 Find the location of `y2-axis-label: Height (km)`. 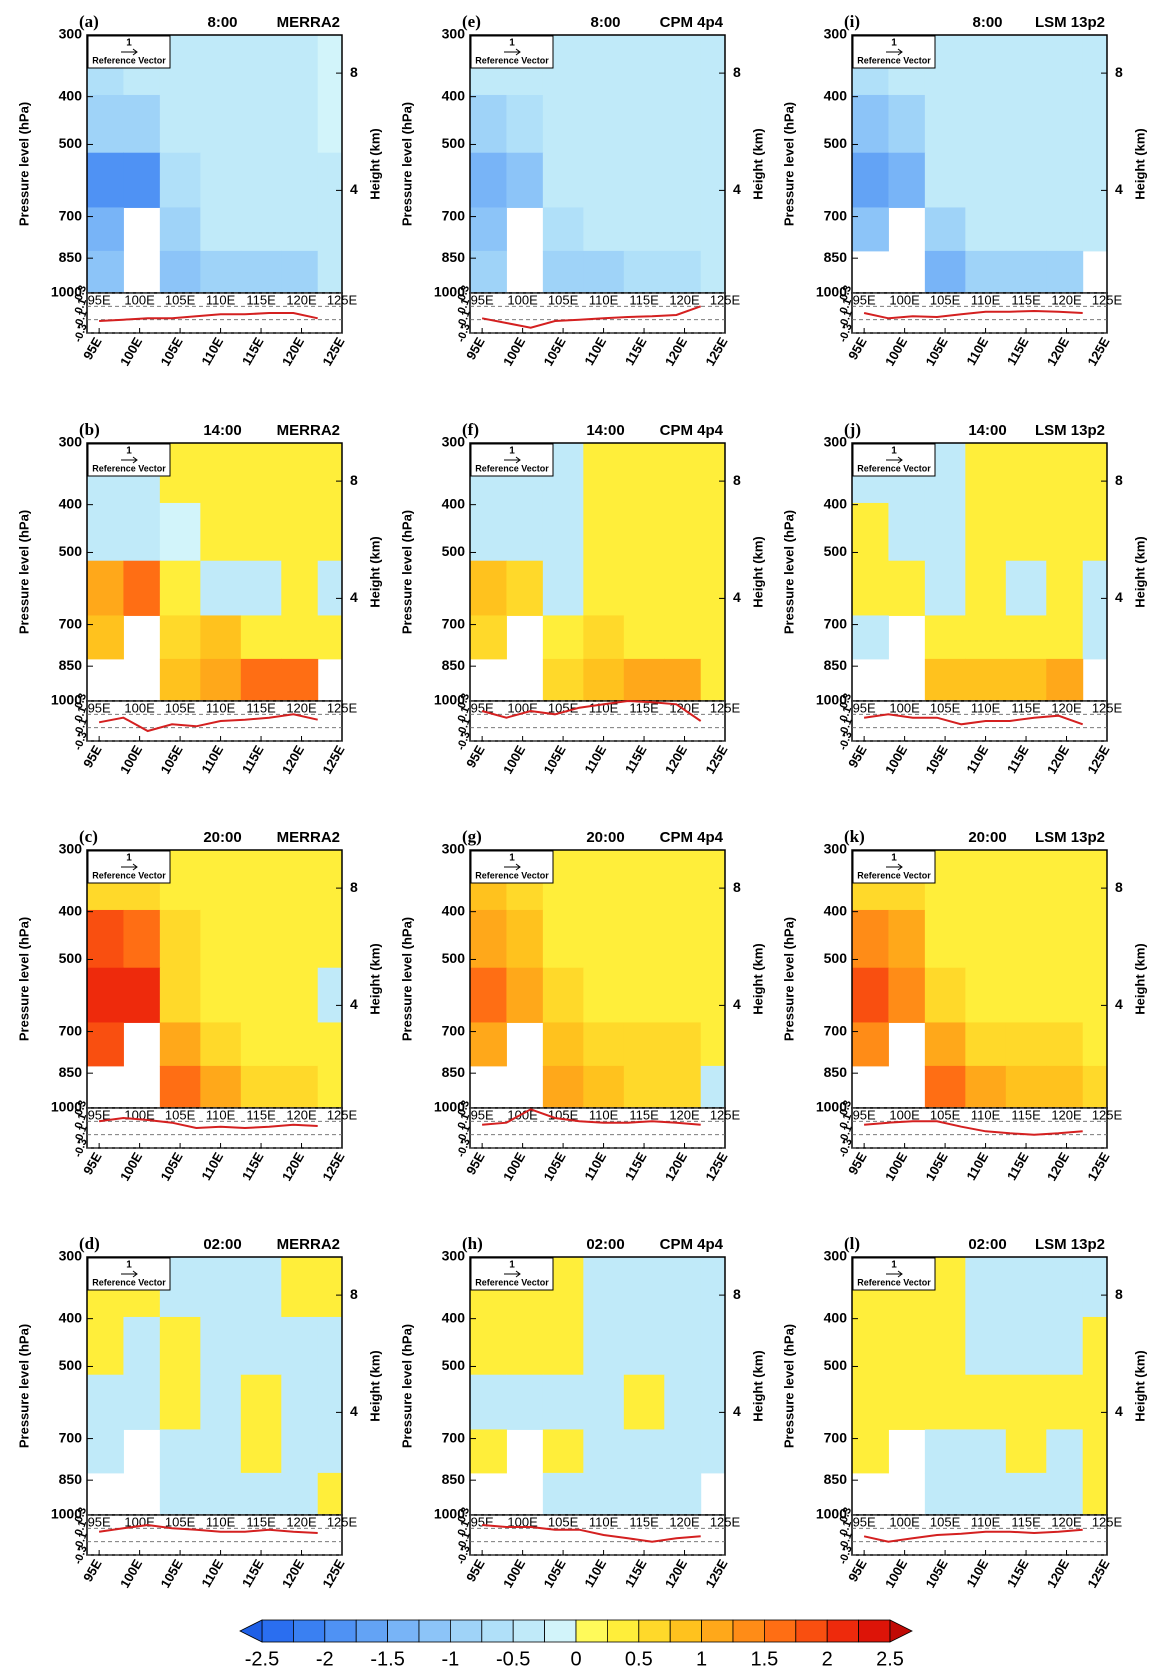

y2-axis-label: Height (km) is located at coordinates (757, 979).